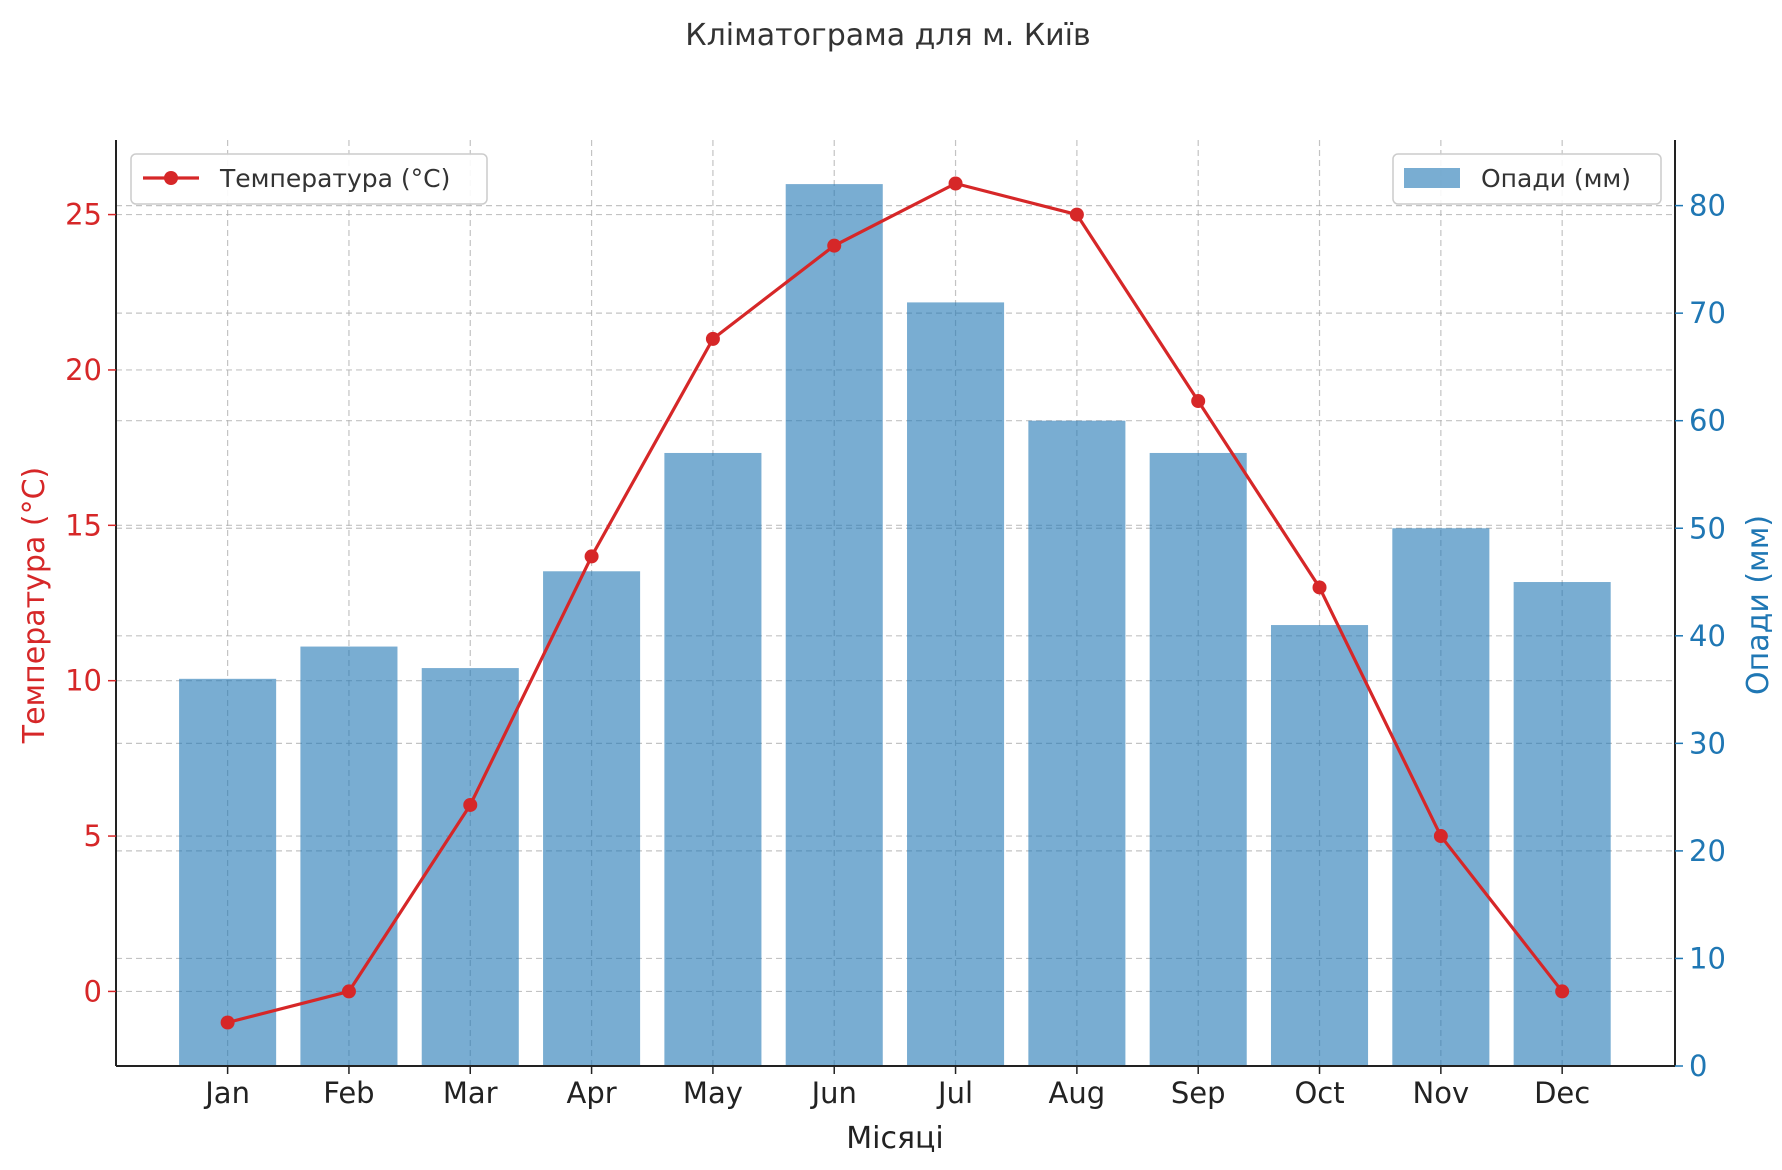 The height and width of the screenshot is (1170, 1782). I want to click on y-right-tick-label: 50, so click(1707, 528).